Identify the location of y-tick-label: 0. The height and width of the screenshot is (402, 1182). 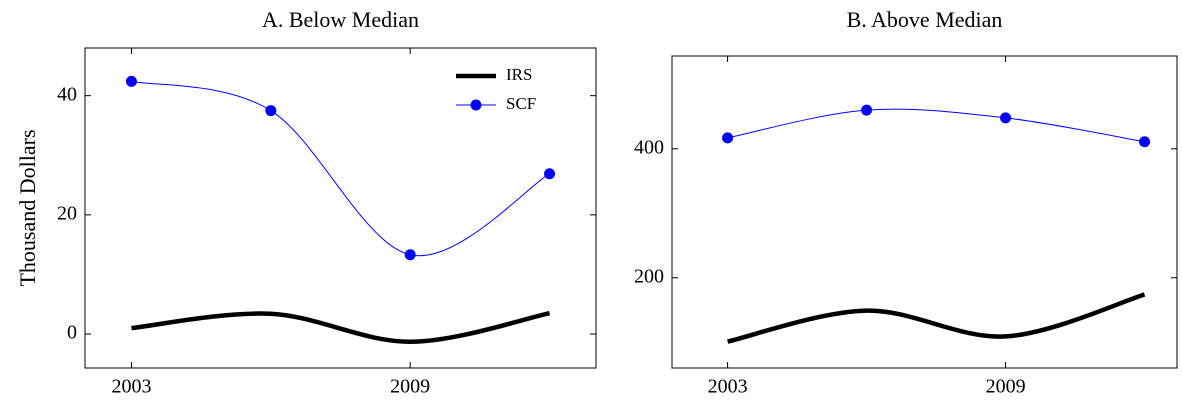
(72, 333).